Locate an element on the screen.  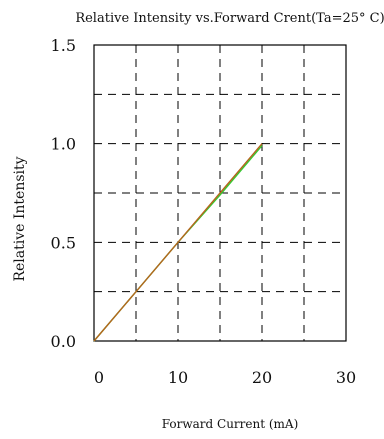
x-tick-labels: 0 10 20 30 is located at coordinates (225, 377).